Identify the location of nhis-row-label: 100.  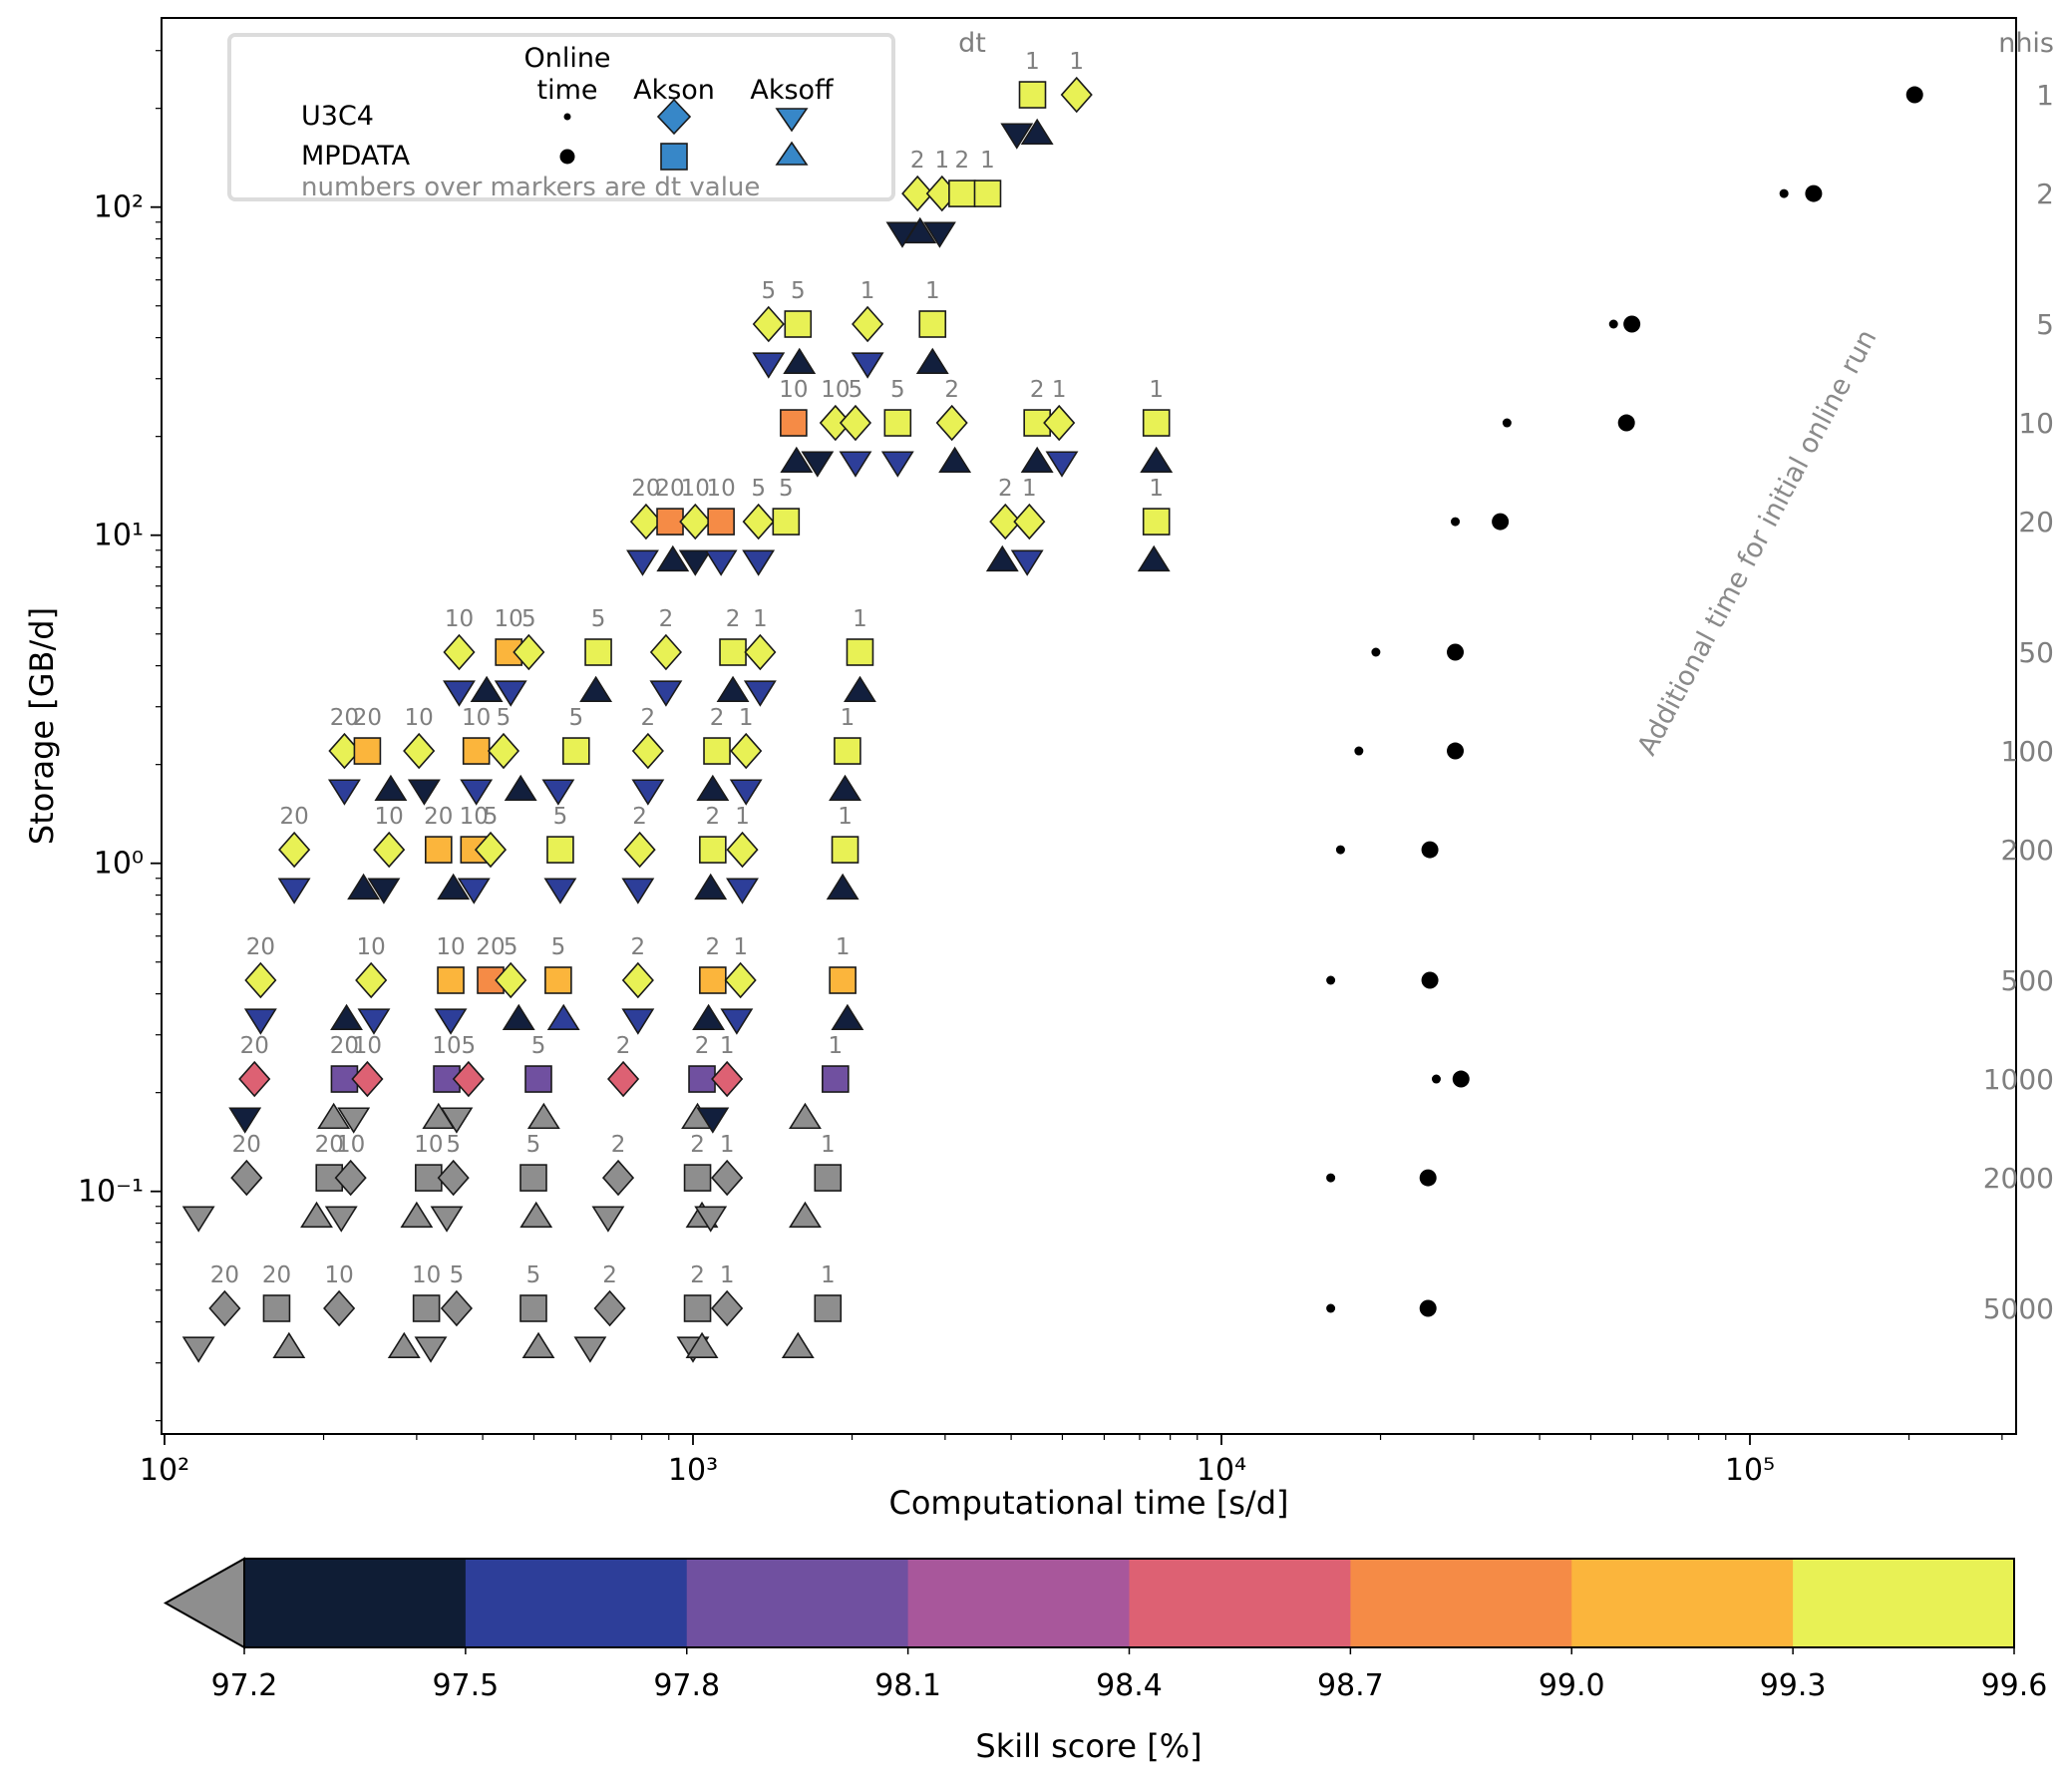
(2028, 751).